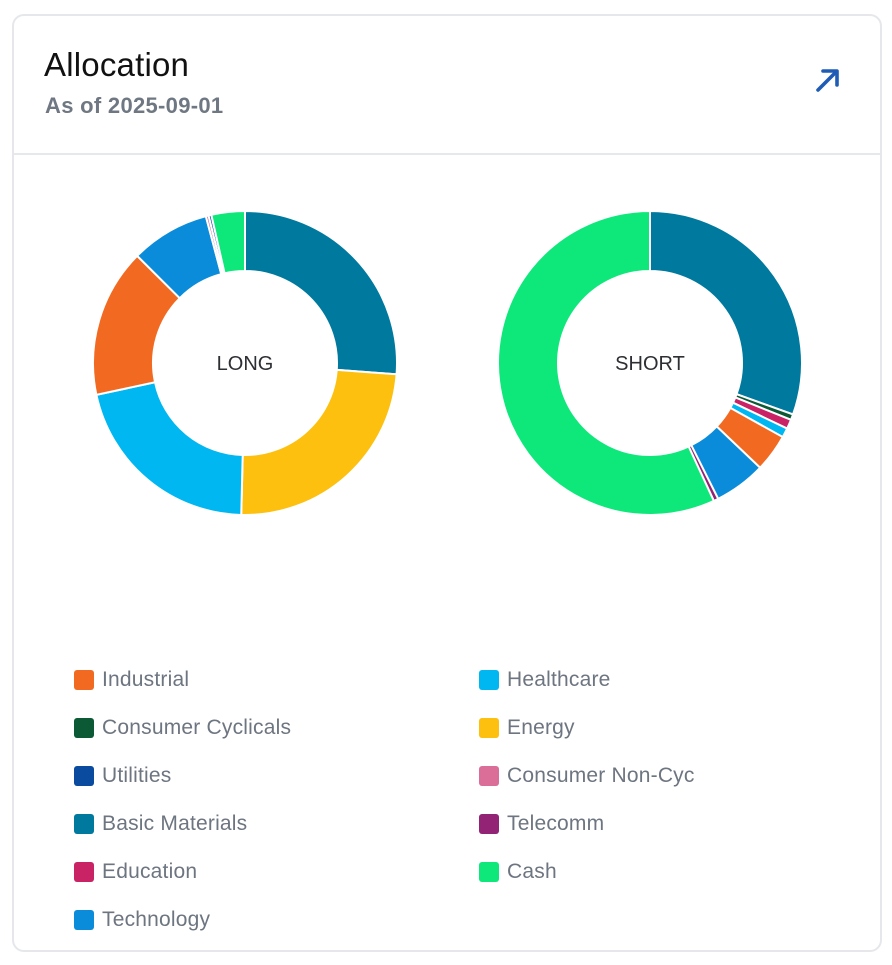 This screenshot has height=965, width=892. Describe the element at coordinates (601, 775) in the screenshot. I see `legend-label: Consumer Non-Cyc` at that location.